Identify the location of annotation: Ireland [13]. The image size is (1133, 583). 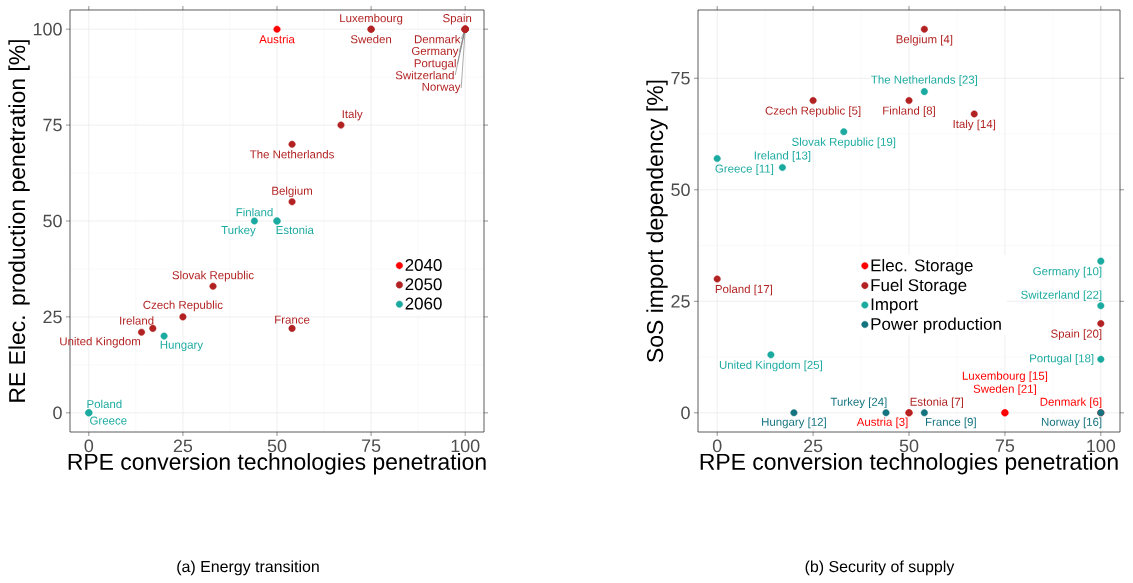
(782, 156).